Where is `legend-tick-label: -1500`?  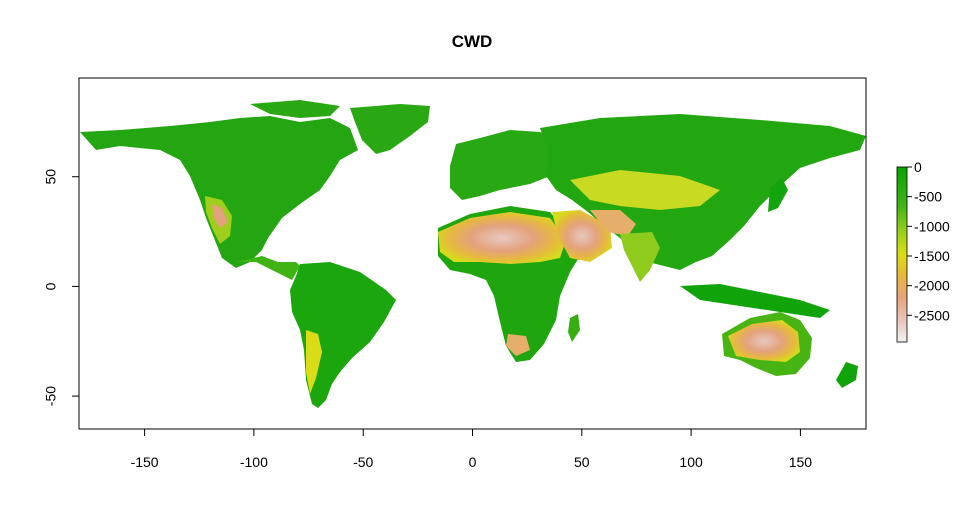
legend-tick-label: -1500 is located at coordinates (932, 256).